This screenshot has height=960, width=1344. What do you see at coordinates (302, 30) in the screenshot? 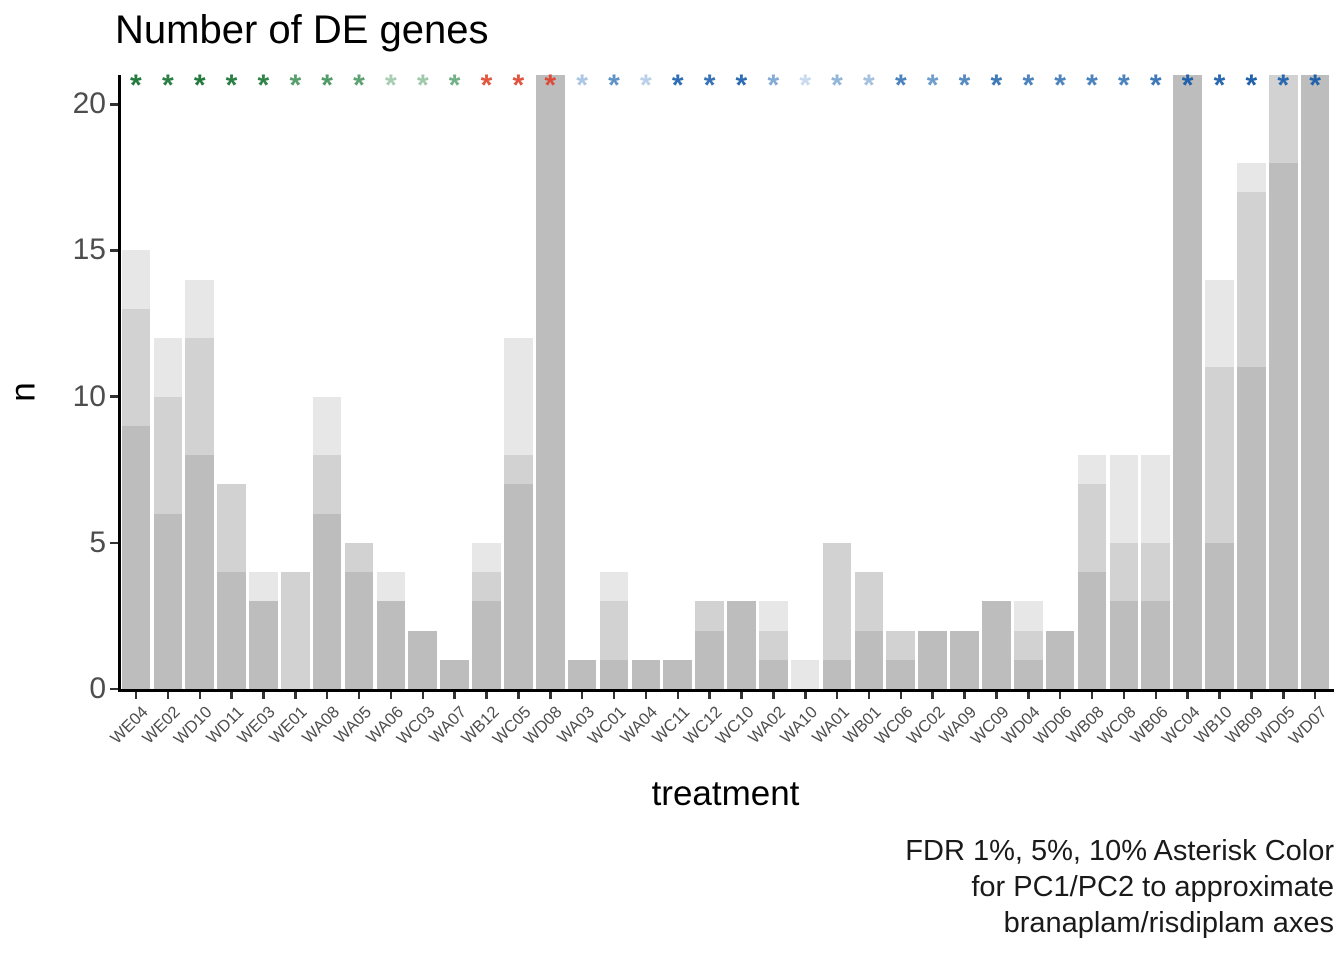
I see `chart-title: Number of DE genes` at bounding box center [302, 30].